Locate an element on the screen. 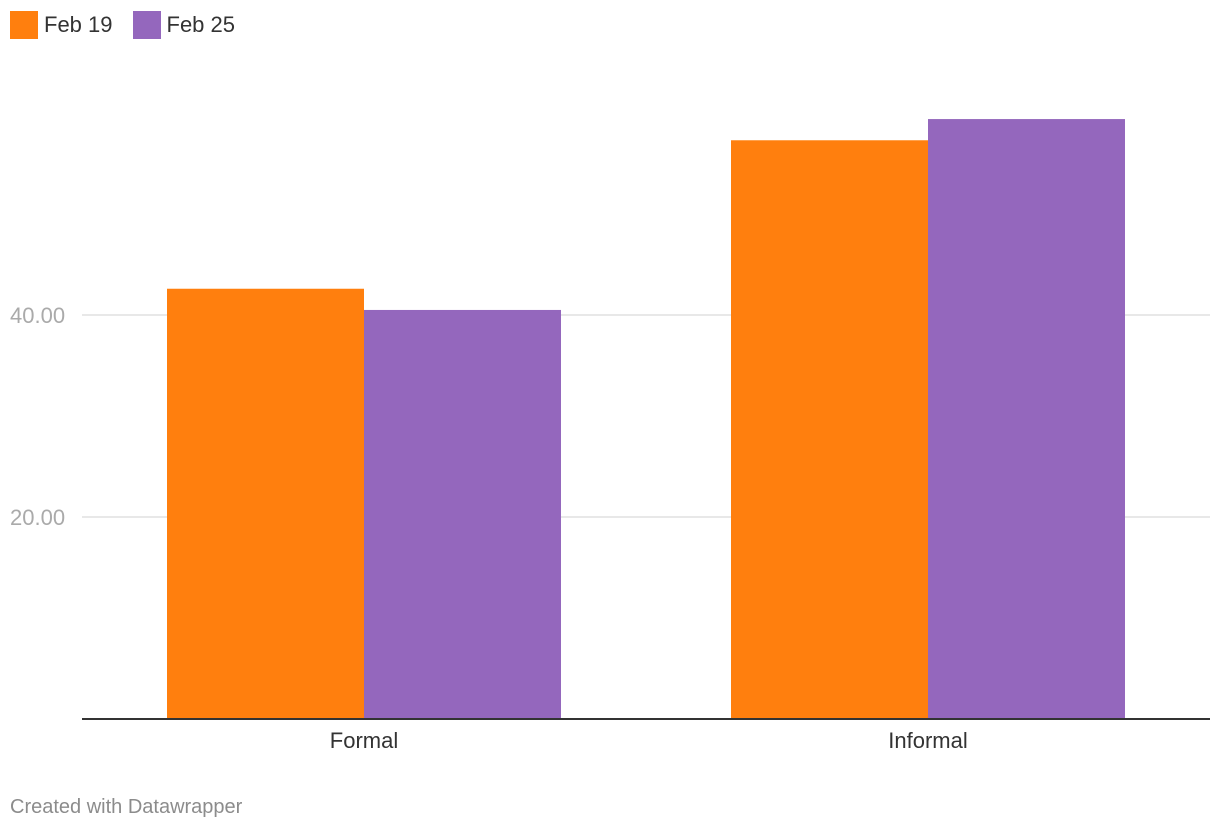  legend-label-feb-25: Feb 25 is located at coordinates (201, 24).